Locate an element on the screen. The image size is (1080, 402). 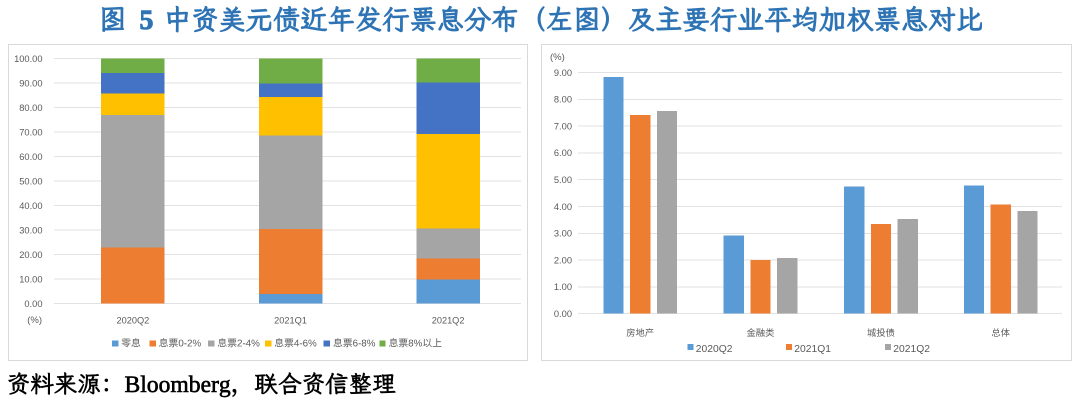
svg-text: 2.00 is located at coordinates (563, 260).